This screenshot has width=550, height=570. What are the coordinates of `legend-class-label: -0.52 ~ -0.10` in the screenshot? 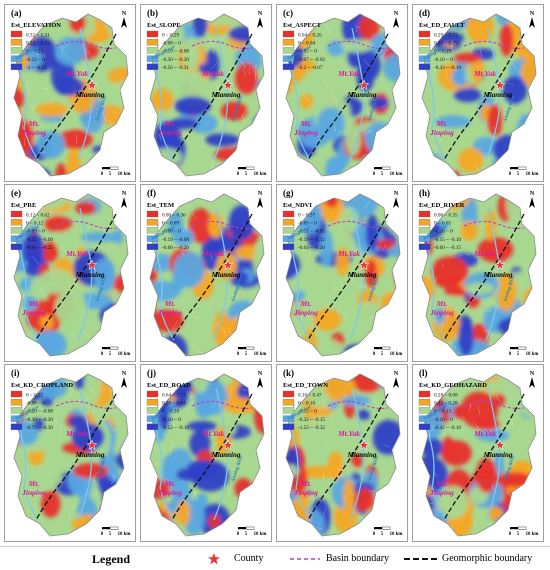 It's located at (175, 428).